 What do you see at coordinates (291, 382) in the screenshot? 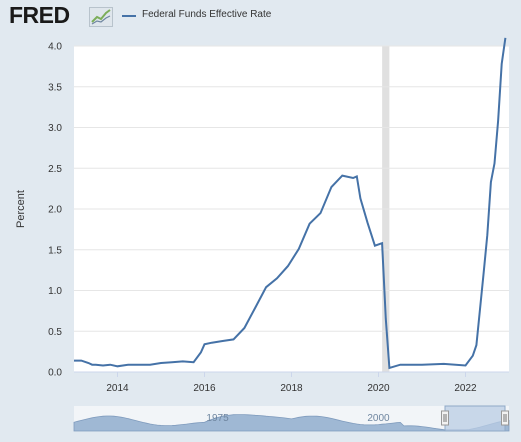
I see `x-axis-ticks: 2014 2016 2018 2020 2022` at bounding box center [291, 382].